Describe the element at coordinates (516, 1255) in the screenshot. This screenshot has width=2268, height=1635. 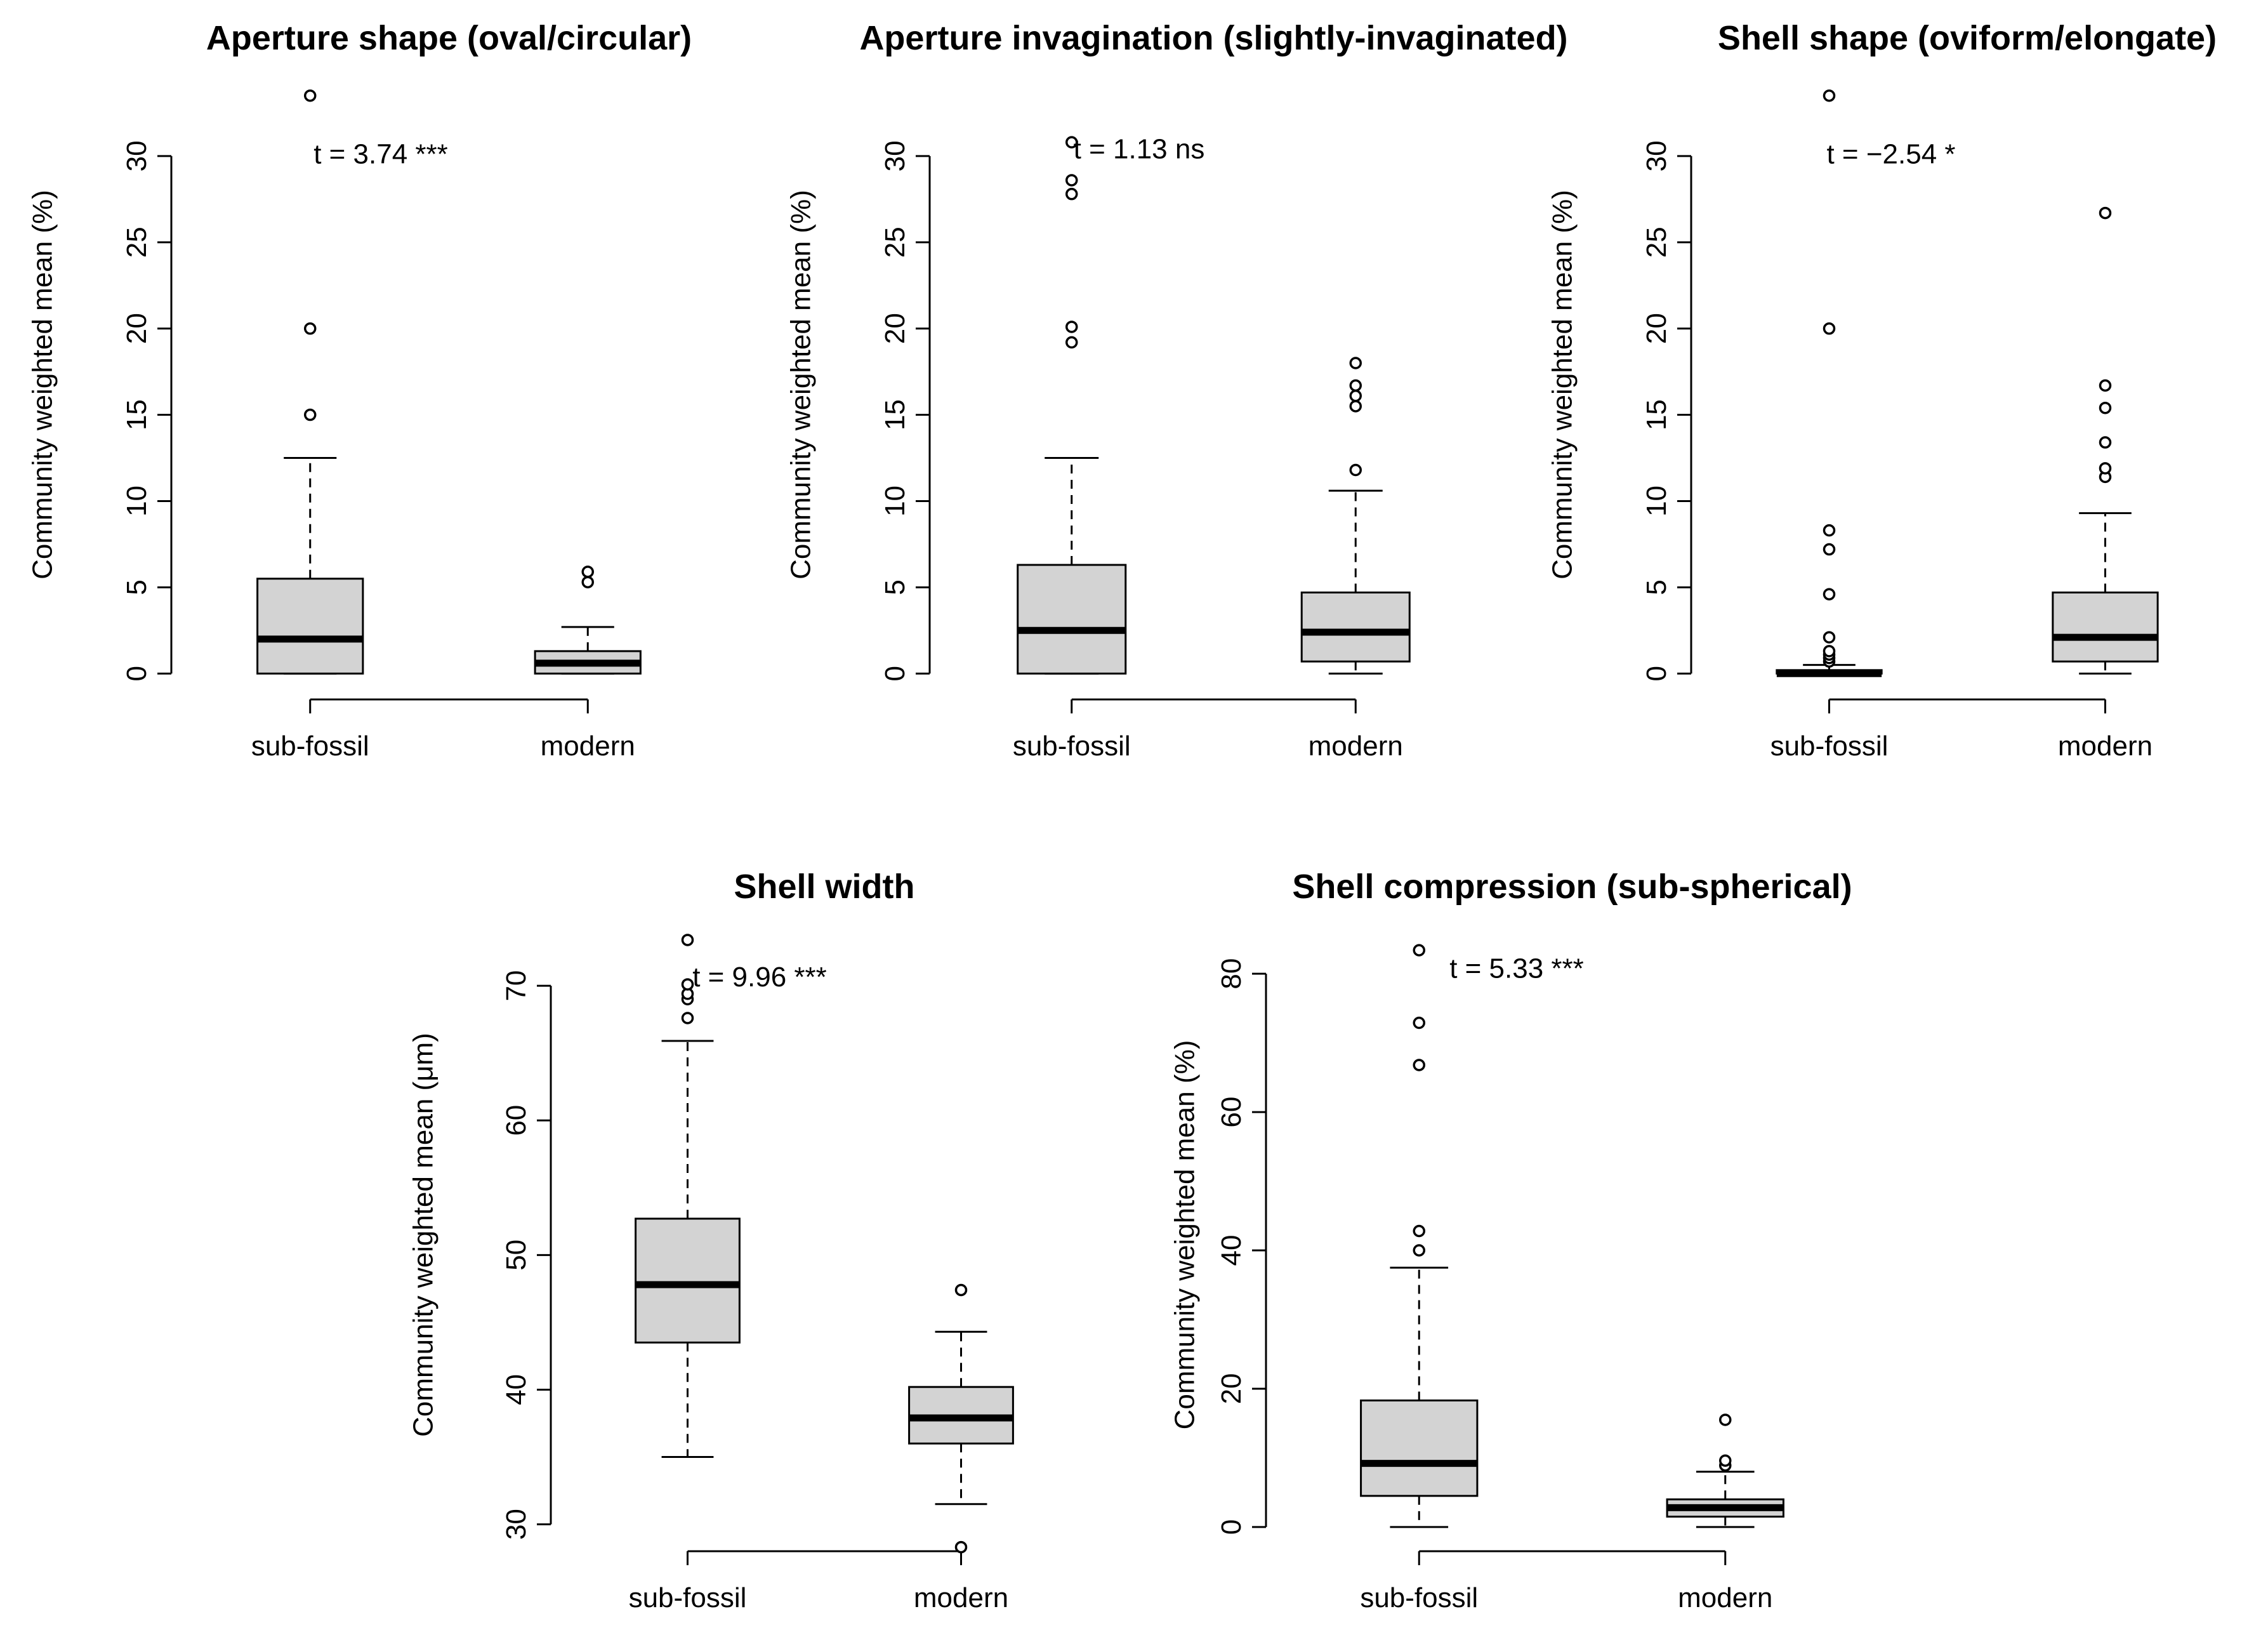
I see `y-tick-label: 50` at that location.